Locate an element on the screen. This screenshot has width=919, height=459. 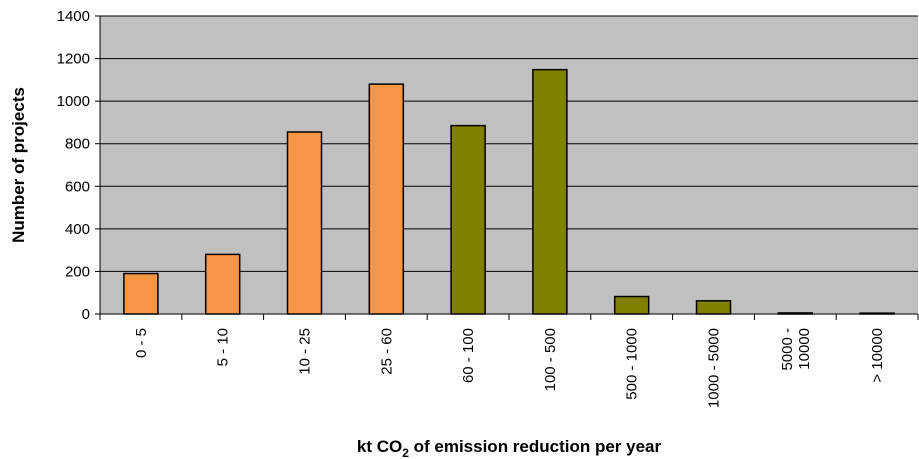
y-tick-label: 600 is located at coordinates (77, 186).